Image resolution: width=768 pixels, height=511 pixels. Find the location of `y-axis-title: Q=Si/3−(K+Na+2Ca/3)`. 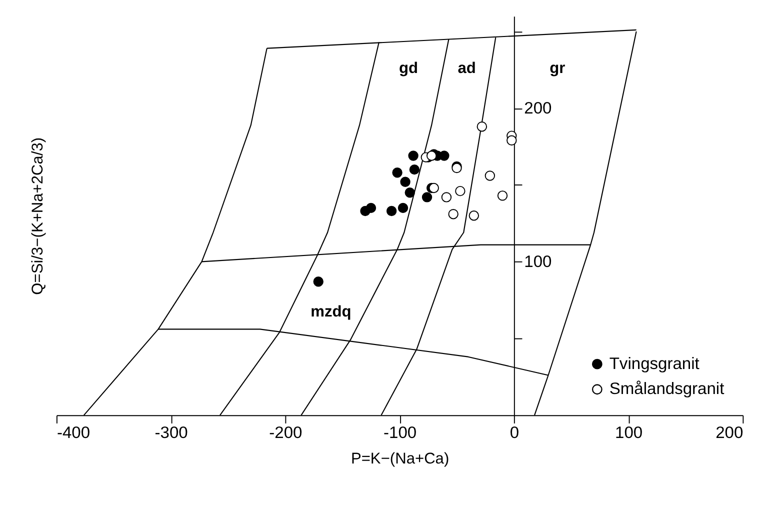

y-axis-title: Q=Si/3−(K+Na+2Ca/3) is located at coordinates (37, 216).